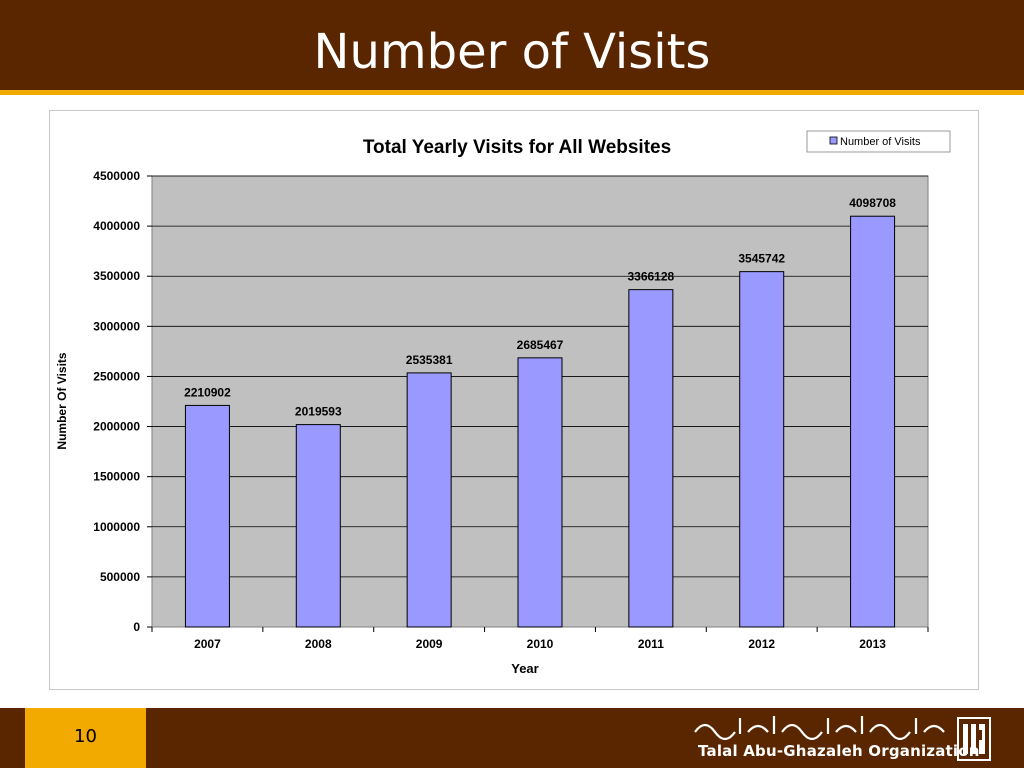  Describe the element at coordinates (116, 176) in the screenshot. I see `y-tick-label: 4500000` at that location.